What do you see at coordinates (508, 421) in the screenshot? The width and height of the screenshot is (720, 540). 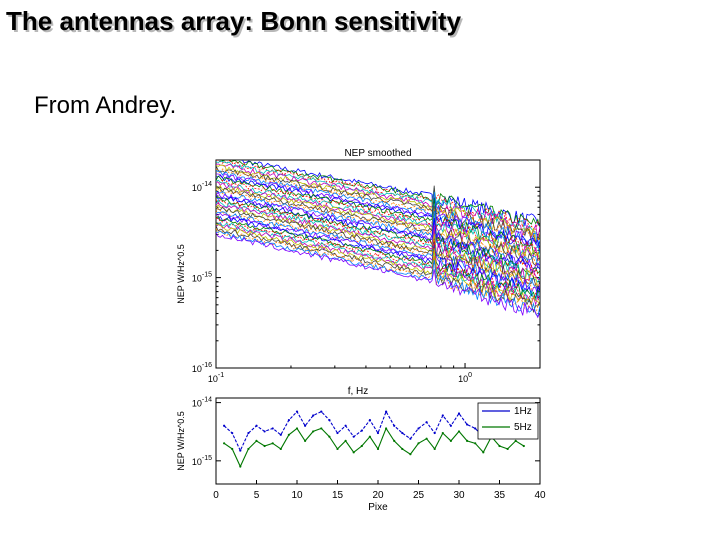 I see `legend-box` at bounding box center [508, 421].